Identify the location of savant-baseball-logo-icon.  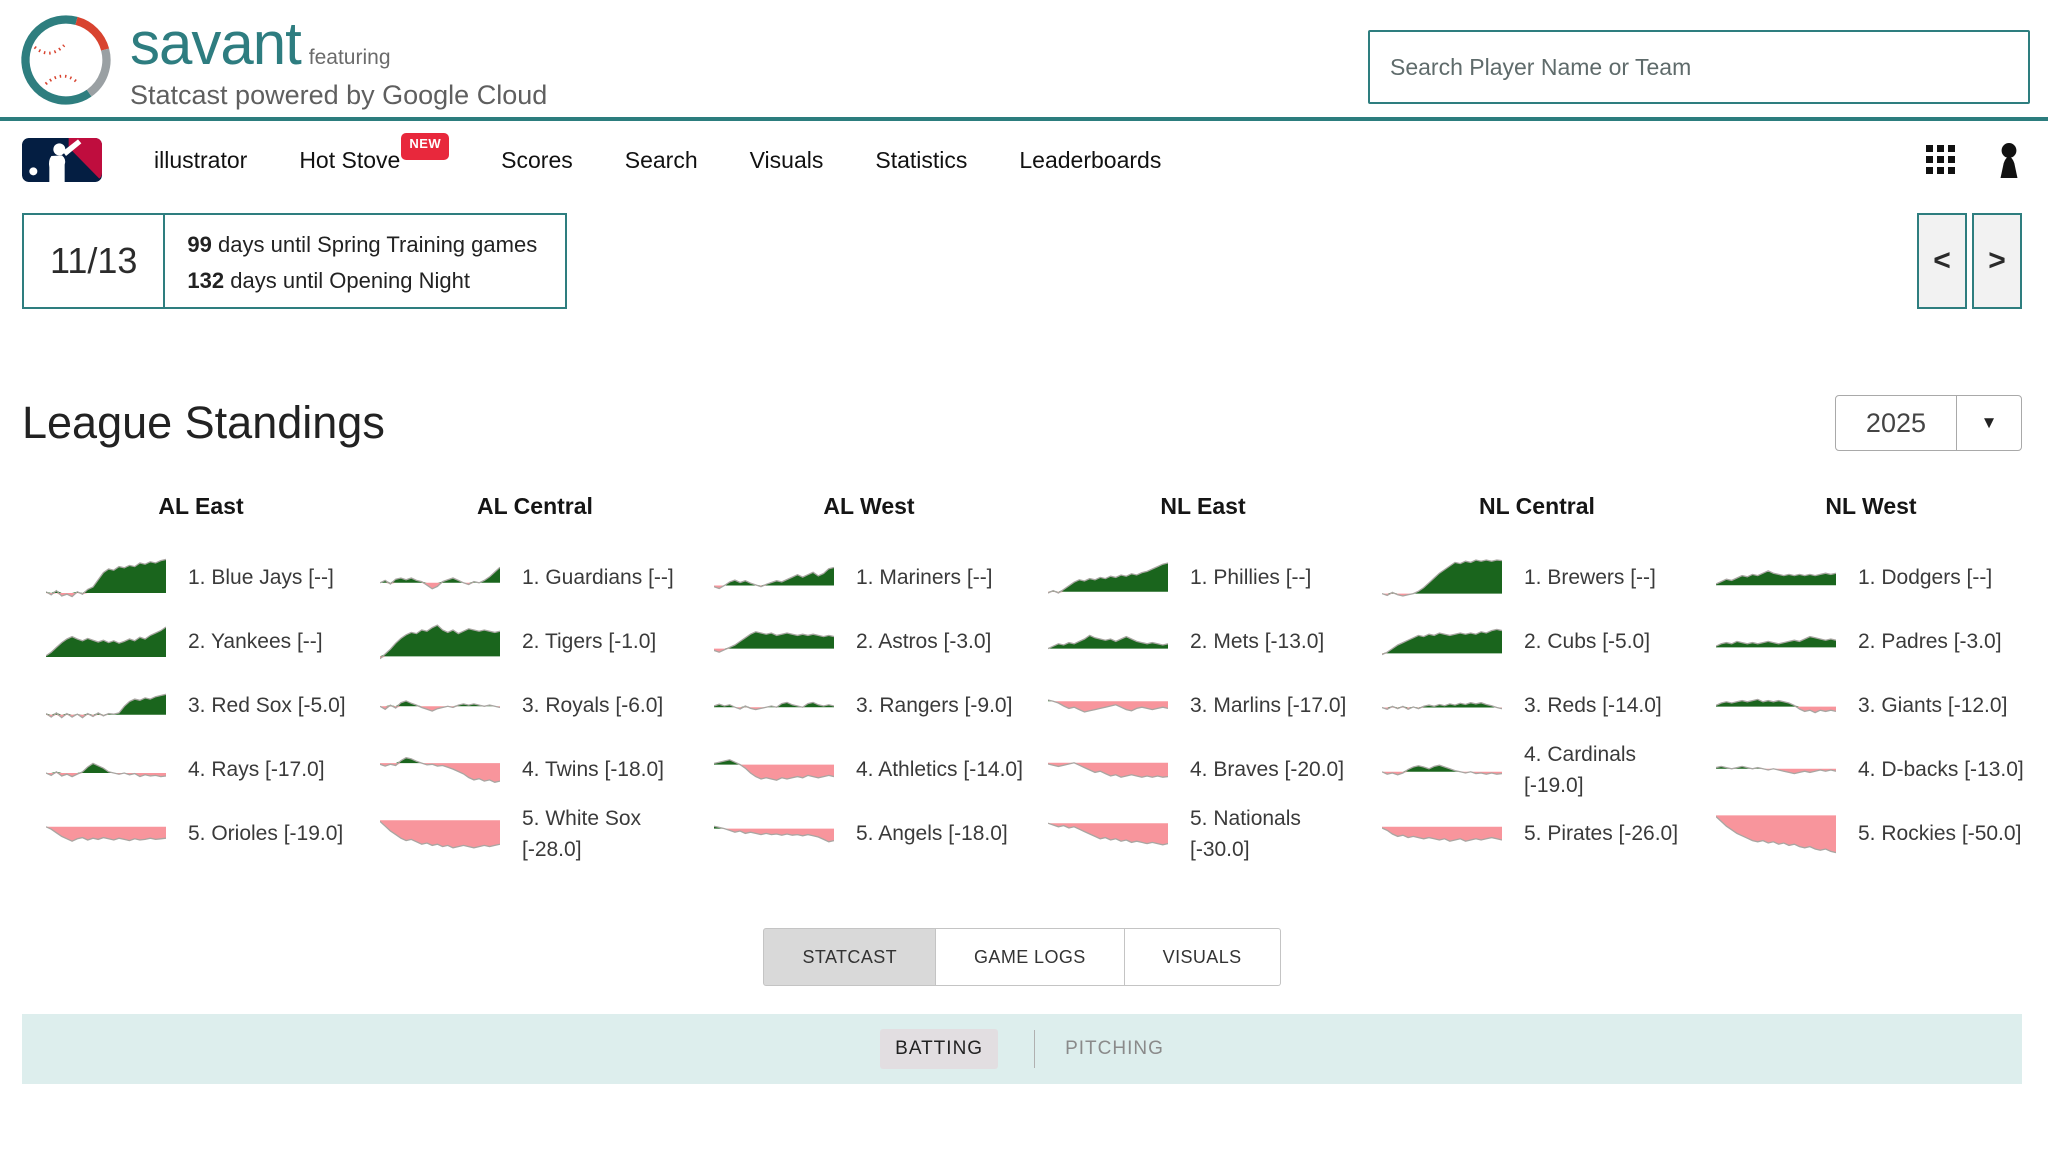
(66, 62).